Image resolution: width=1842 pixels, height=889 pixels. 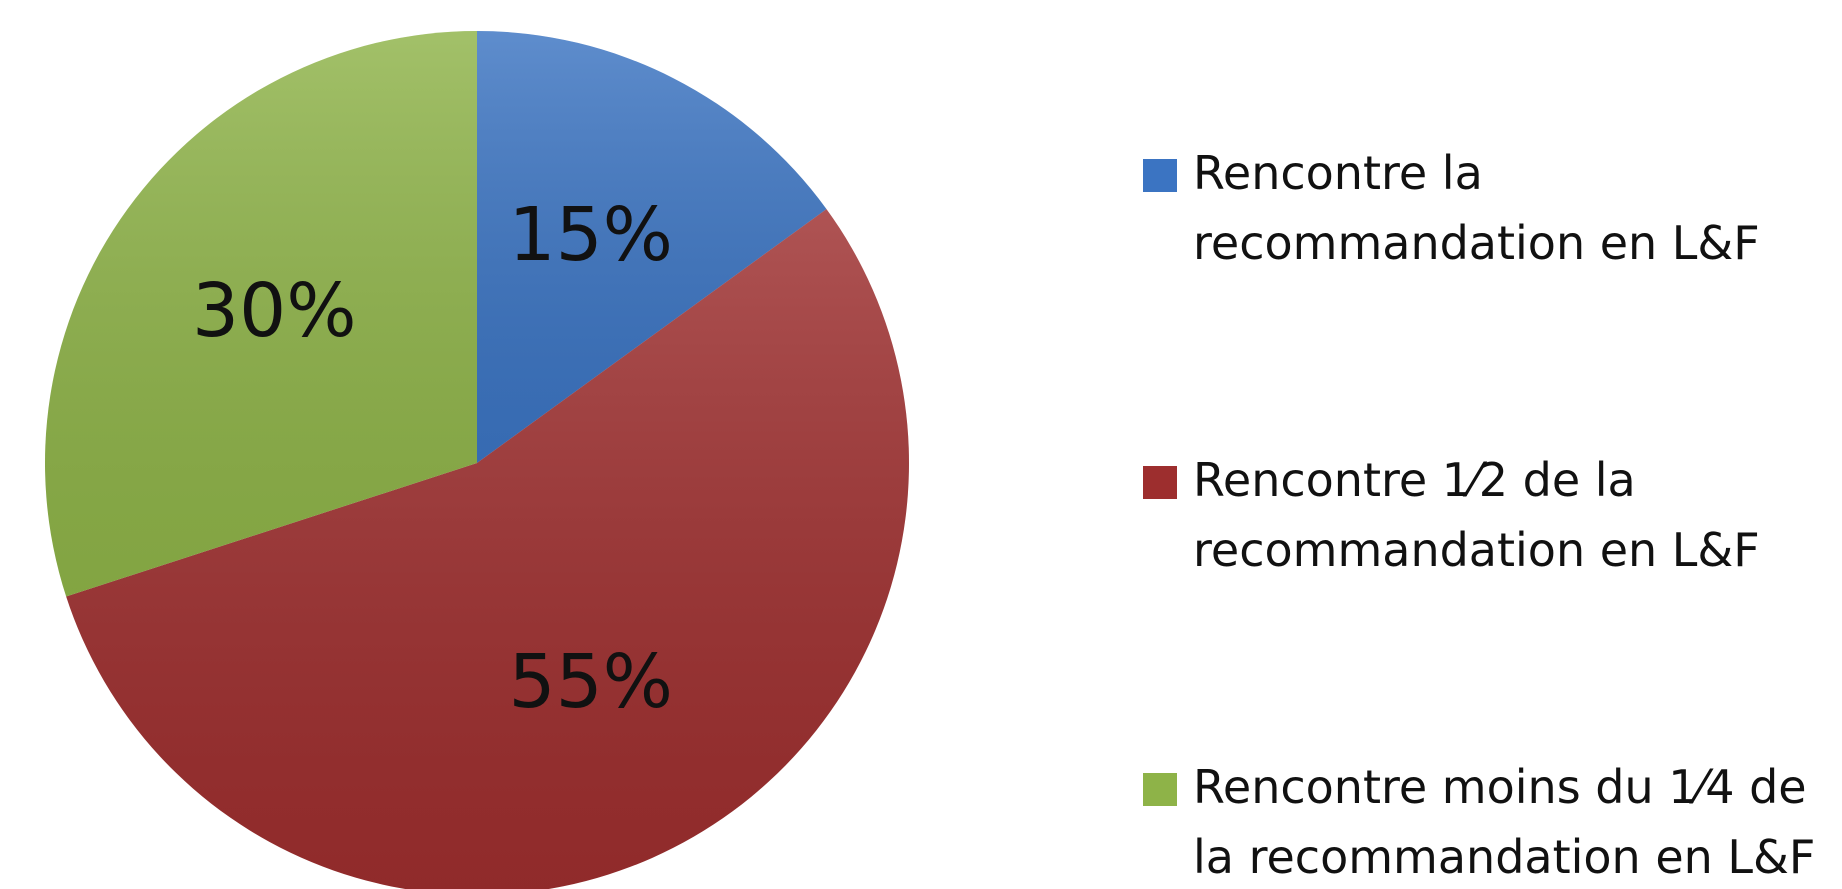 I want to click on legend-line: la recommandation en L&F, so click(x=1504, y=857).